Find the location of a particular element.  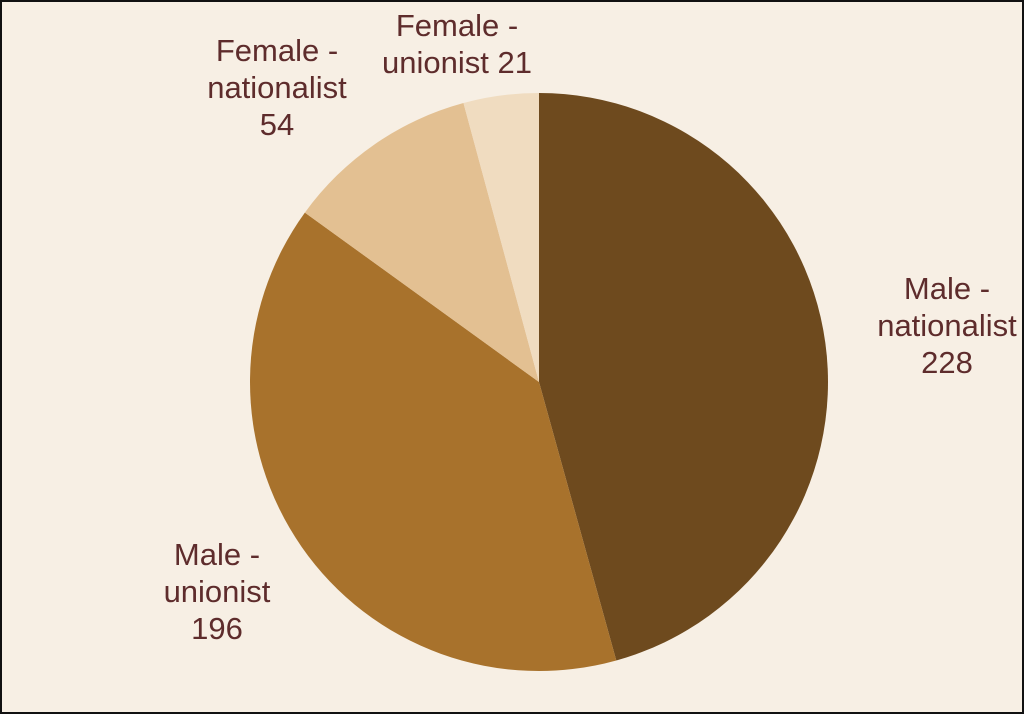

slice-value: 228 is located at coordinates (947, 362).